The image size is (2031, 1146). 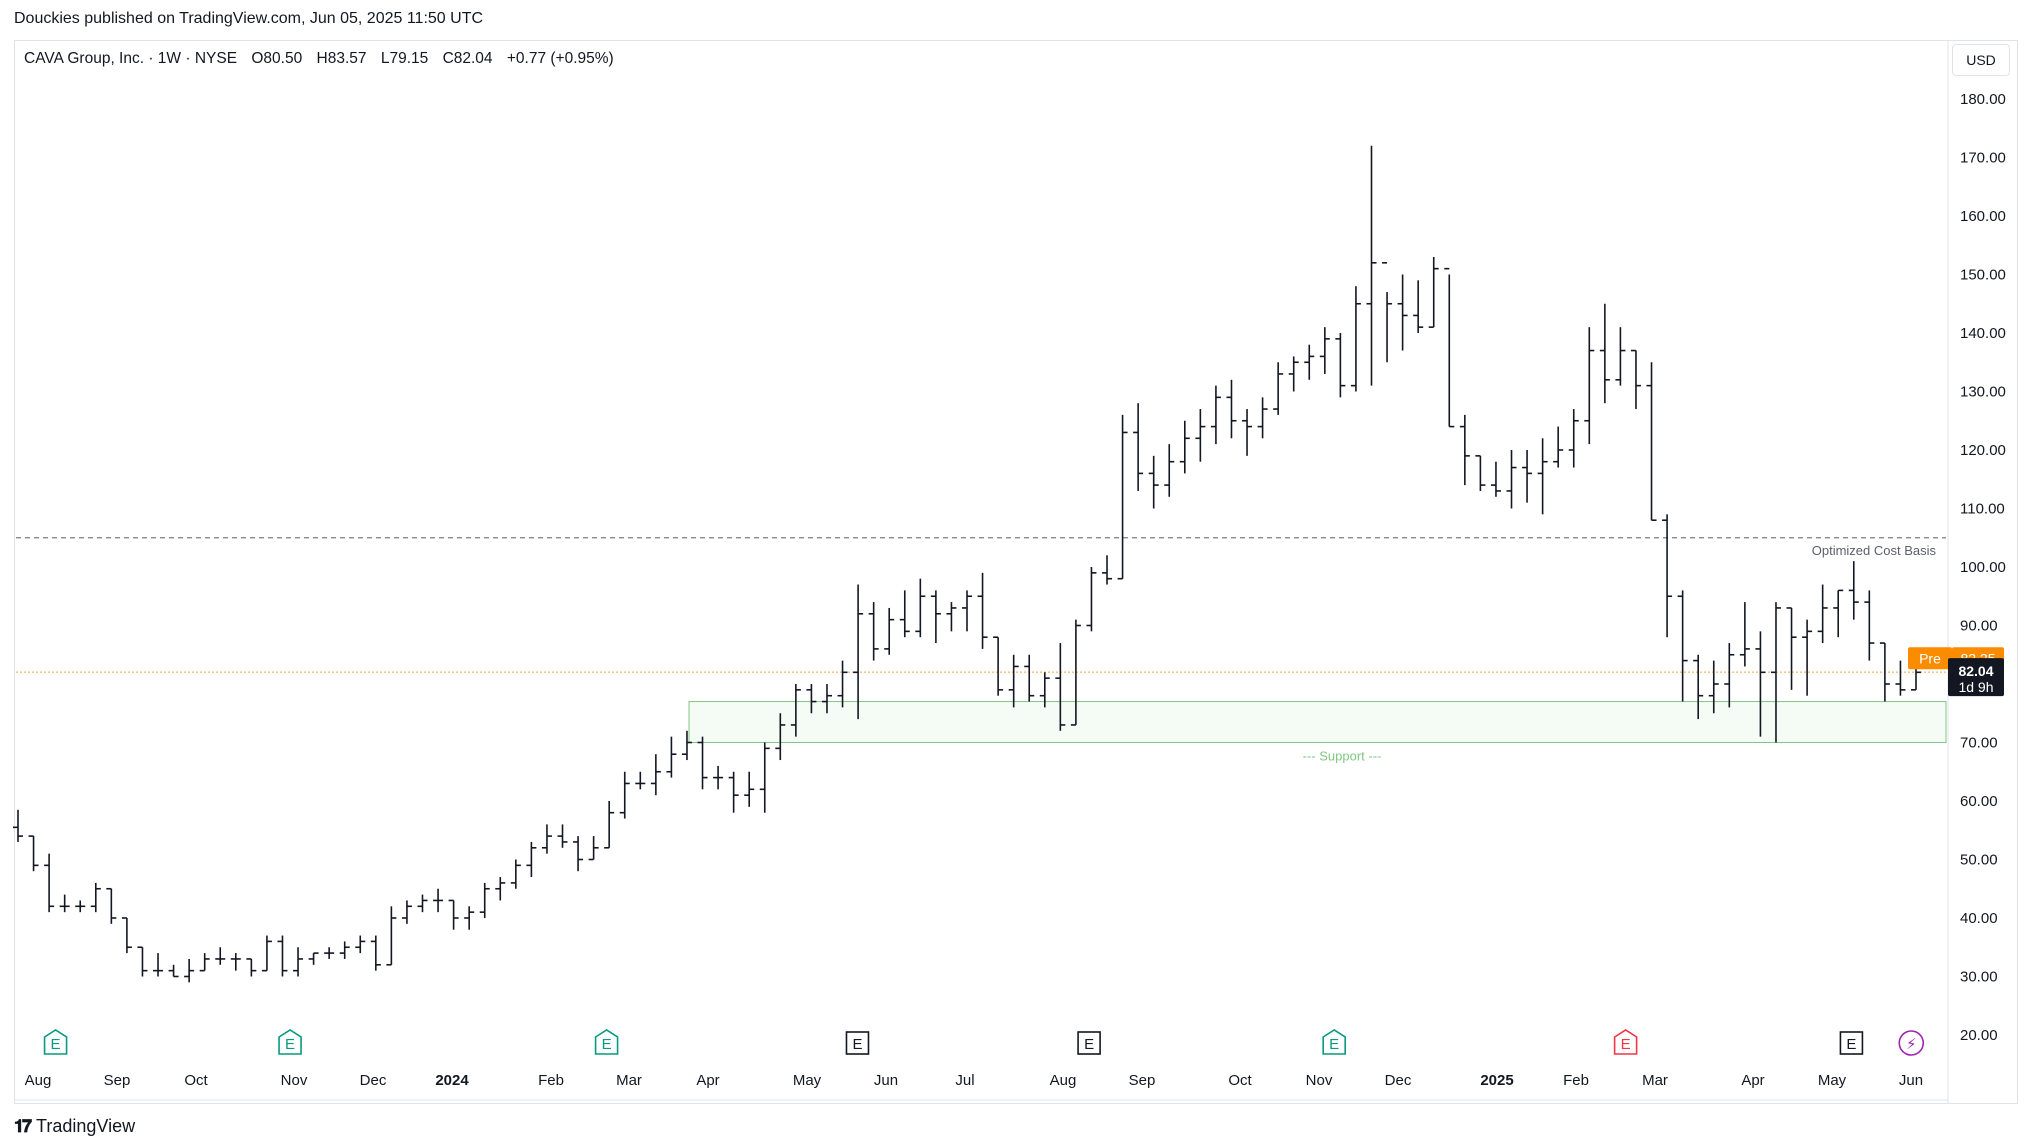 I want to click on legend-low: L79.15, so click(x=404, y=58).